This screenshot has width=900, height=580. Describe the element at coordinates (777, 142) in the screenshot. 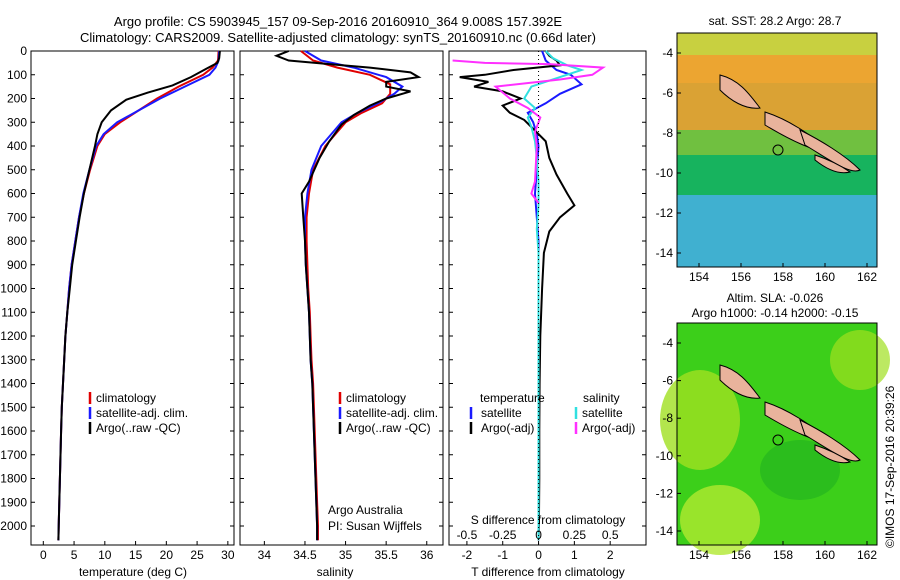

I see `sst-region-mid` at that location.